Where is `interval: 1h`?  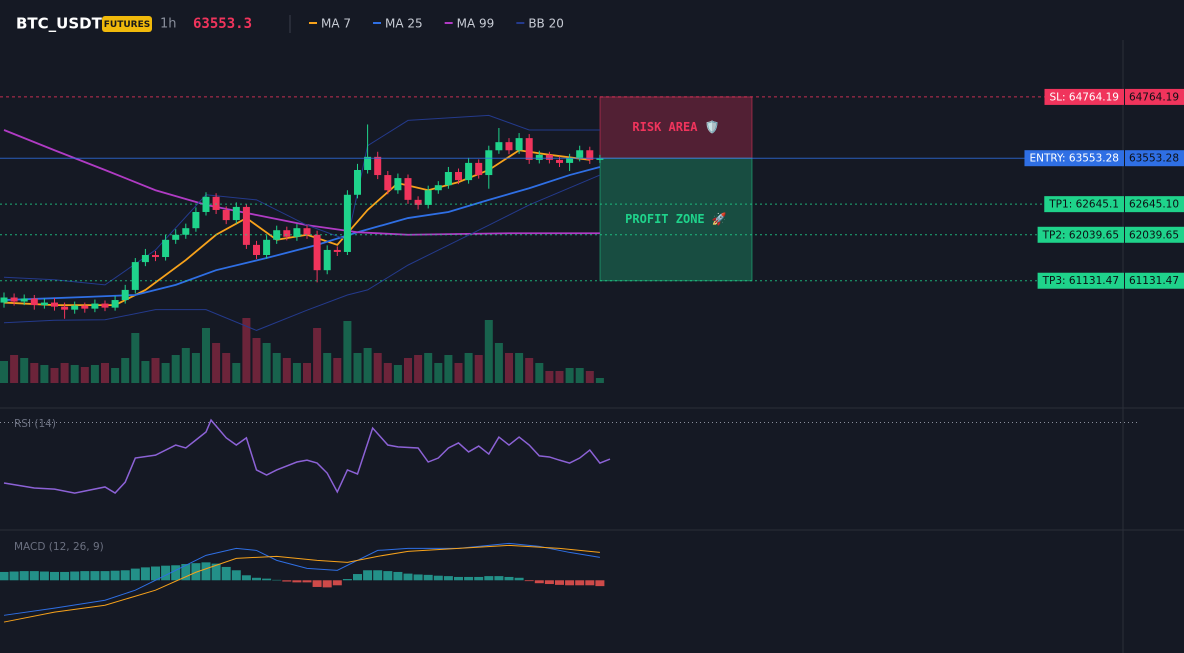
interval: 1h is located at coordinates (168, 24).